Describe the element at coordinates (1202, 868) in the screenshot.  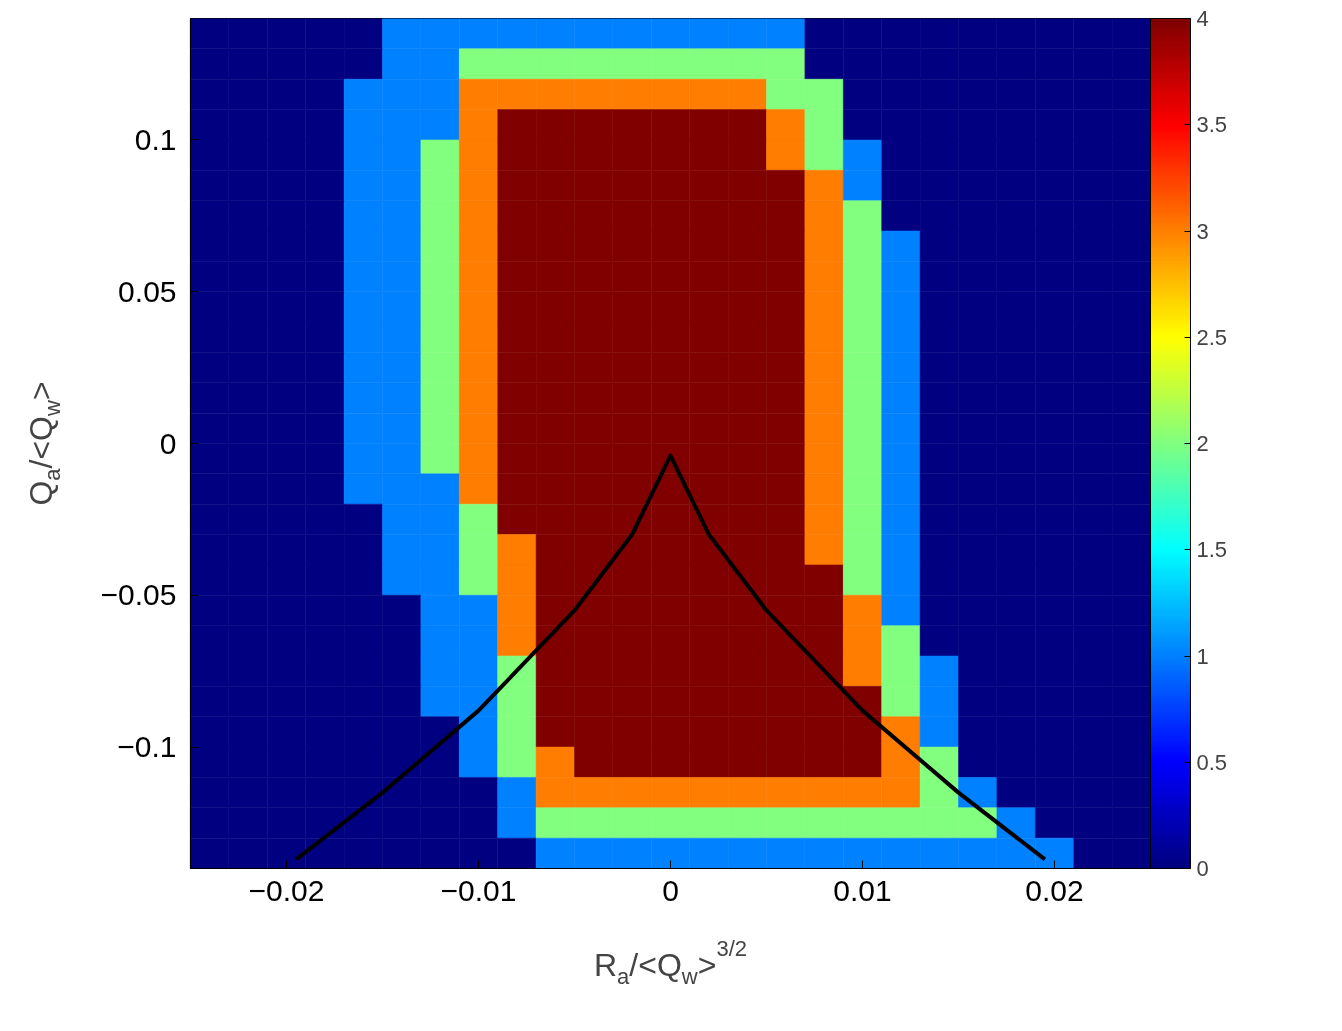
I see `color-bar-label: 0` at that location.